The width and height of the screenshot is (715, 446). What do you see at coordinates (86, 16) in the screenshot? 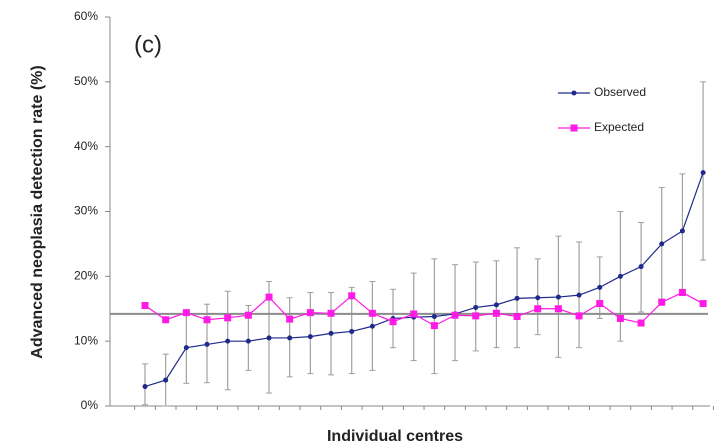
I see `y-tick-label: 60%` at bounding box center [86, 16].